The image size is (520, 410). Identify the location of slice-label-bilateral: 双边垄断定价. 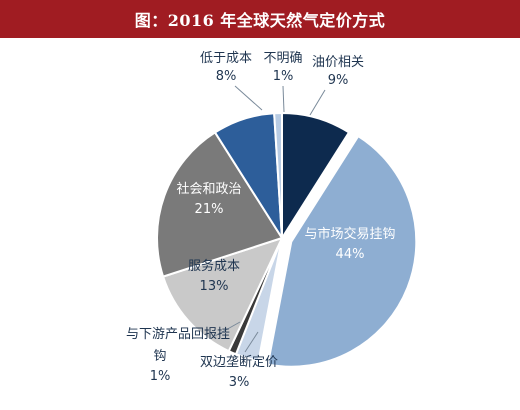
(239, 362).